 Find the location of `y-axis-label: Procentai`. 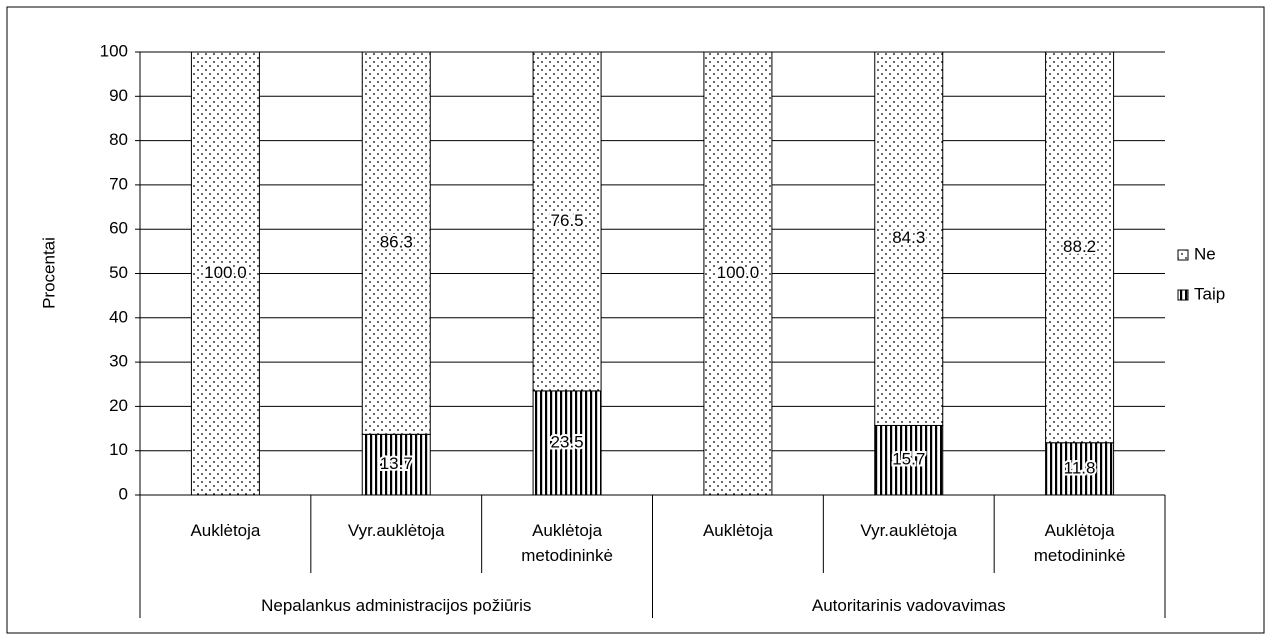

y-axis-label: Procentai is located at coordinates (48, 273).